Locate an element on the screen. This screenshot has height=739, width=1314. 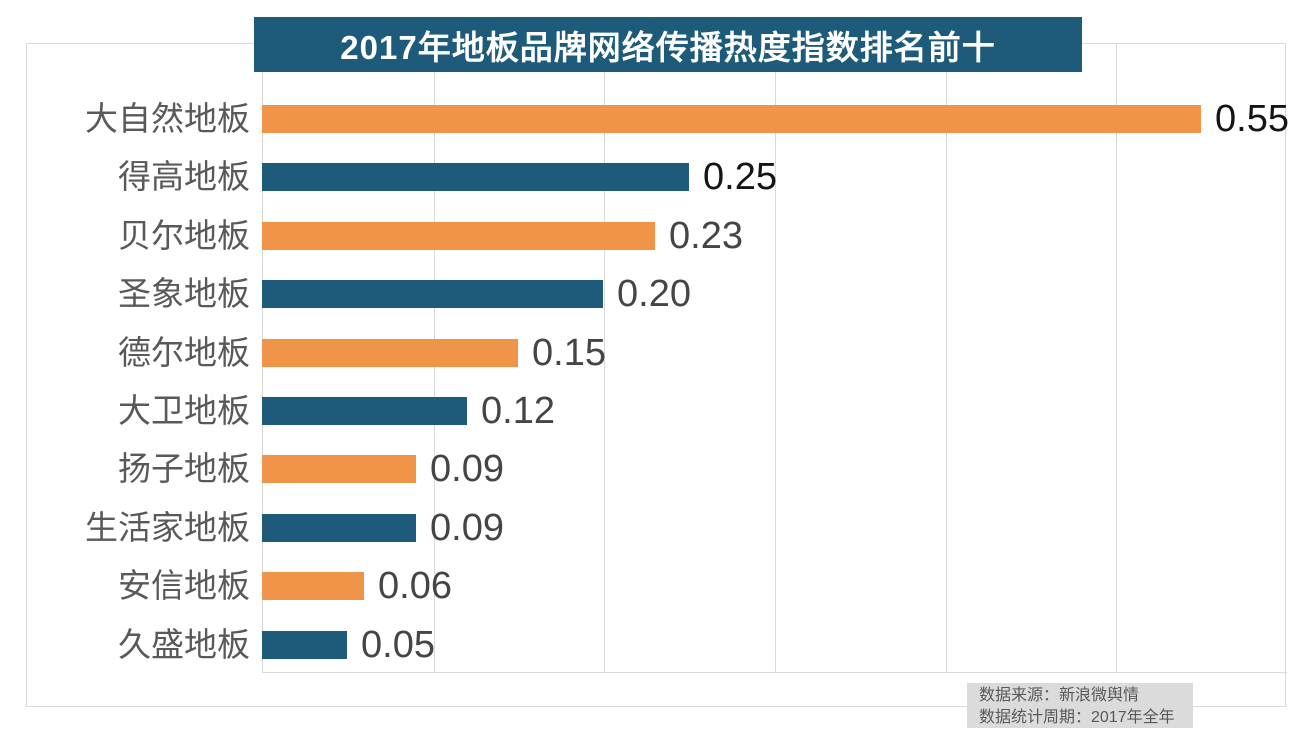
category-label: 德尔地板 is located at coordinates (184, 352).